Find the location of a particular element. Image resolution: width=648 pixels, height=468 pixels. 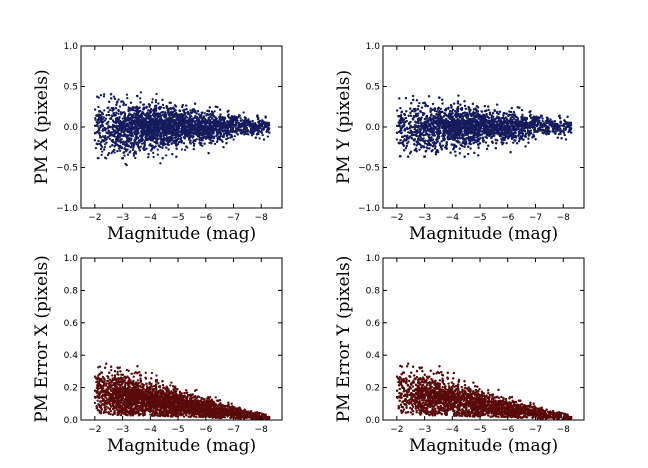

pm-x-xtick-label: −6 is located at coordinates (206, 218).